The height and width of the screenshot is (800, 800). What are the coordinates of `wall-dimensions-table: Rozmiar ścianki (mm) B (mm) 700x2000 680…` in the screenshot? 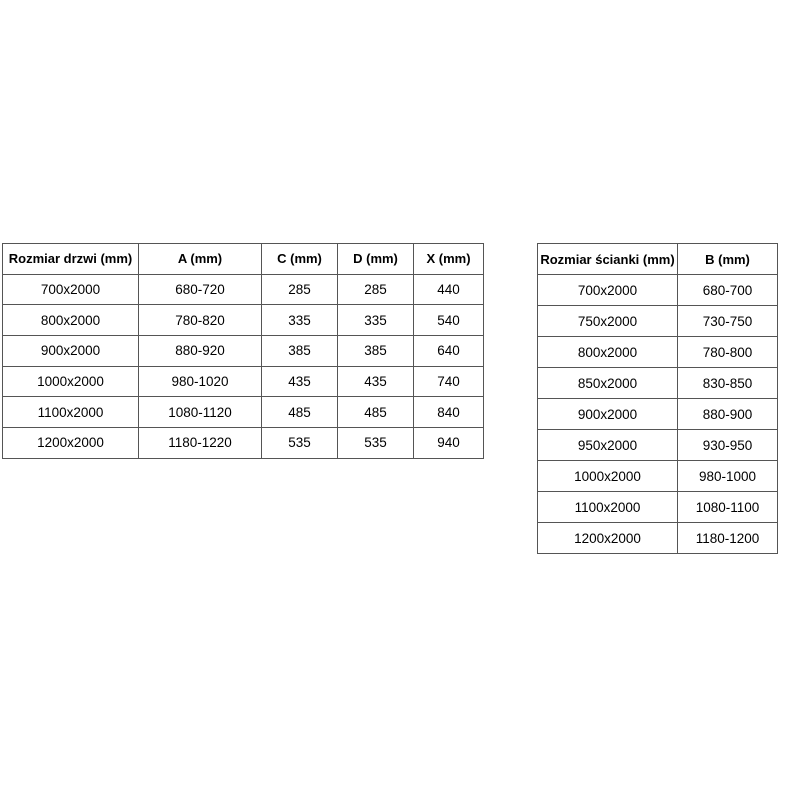 It's located at (657, 398).